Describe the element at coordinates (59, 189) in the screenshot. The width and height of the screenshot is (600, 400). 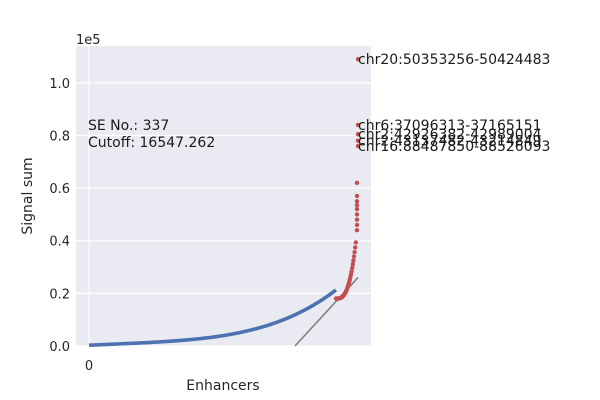
I see `y-tick-label: 0.6` at that location.